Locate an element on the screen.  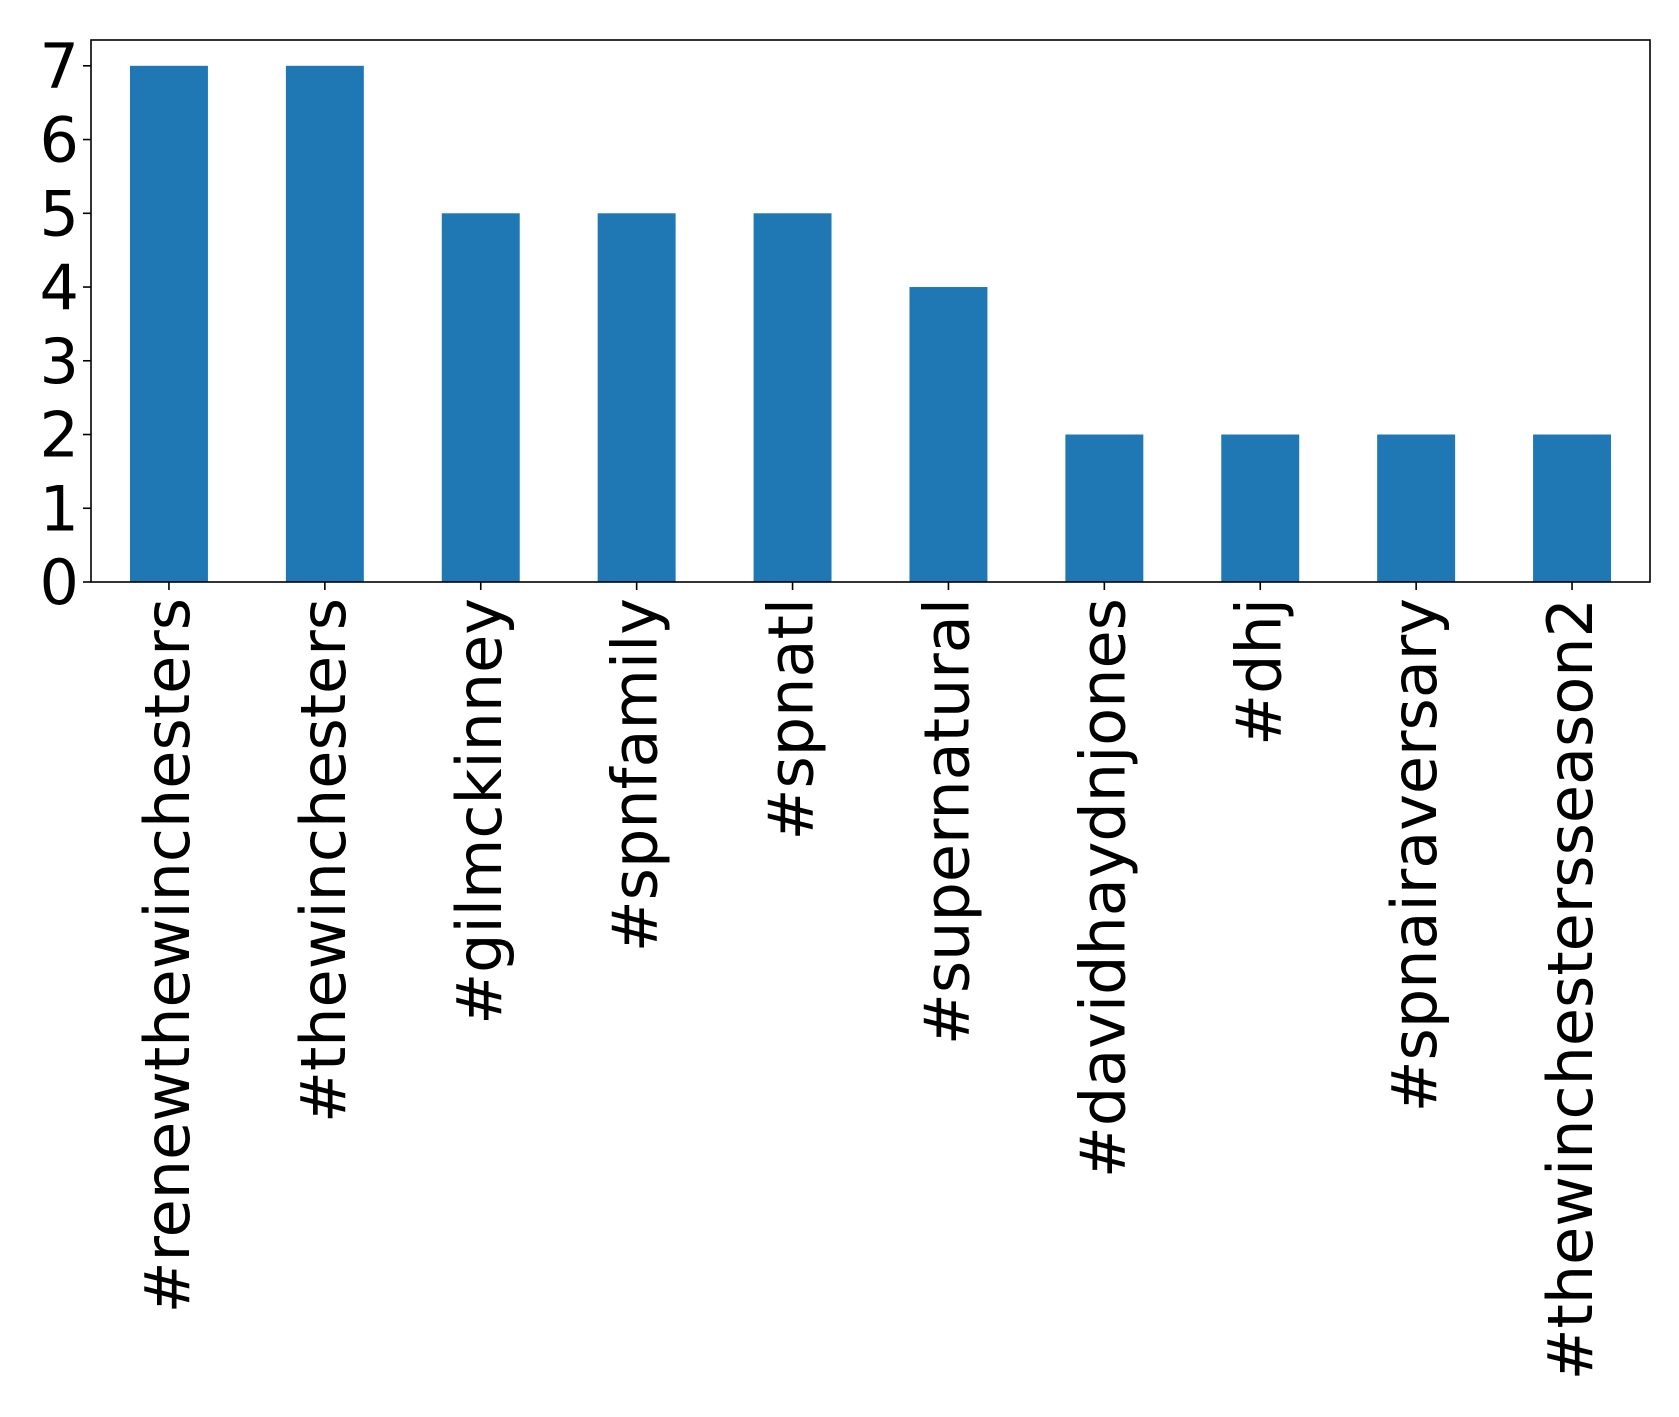
y-tick-label: 4 is located at coordinates (59, 287).